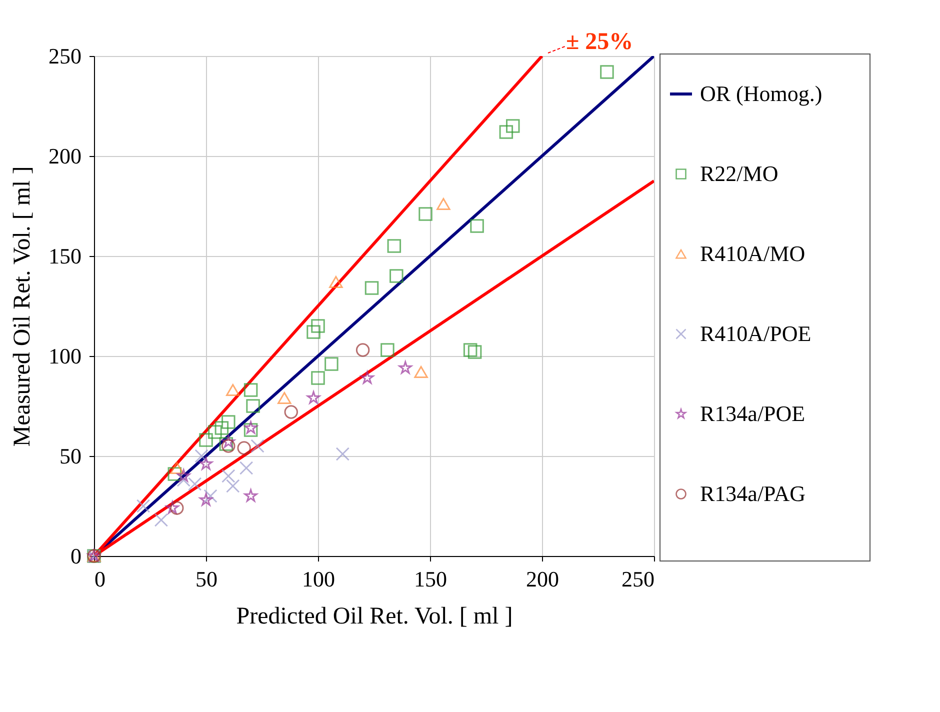  Describe the element at coordinates (65, 56) in the screenshot. I see `y-tick-label: 250` at that location.